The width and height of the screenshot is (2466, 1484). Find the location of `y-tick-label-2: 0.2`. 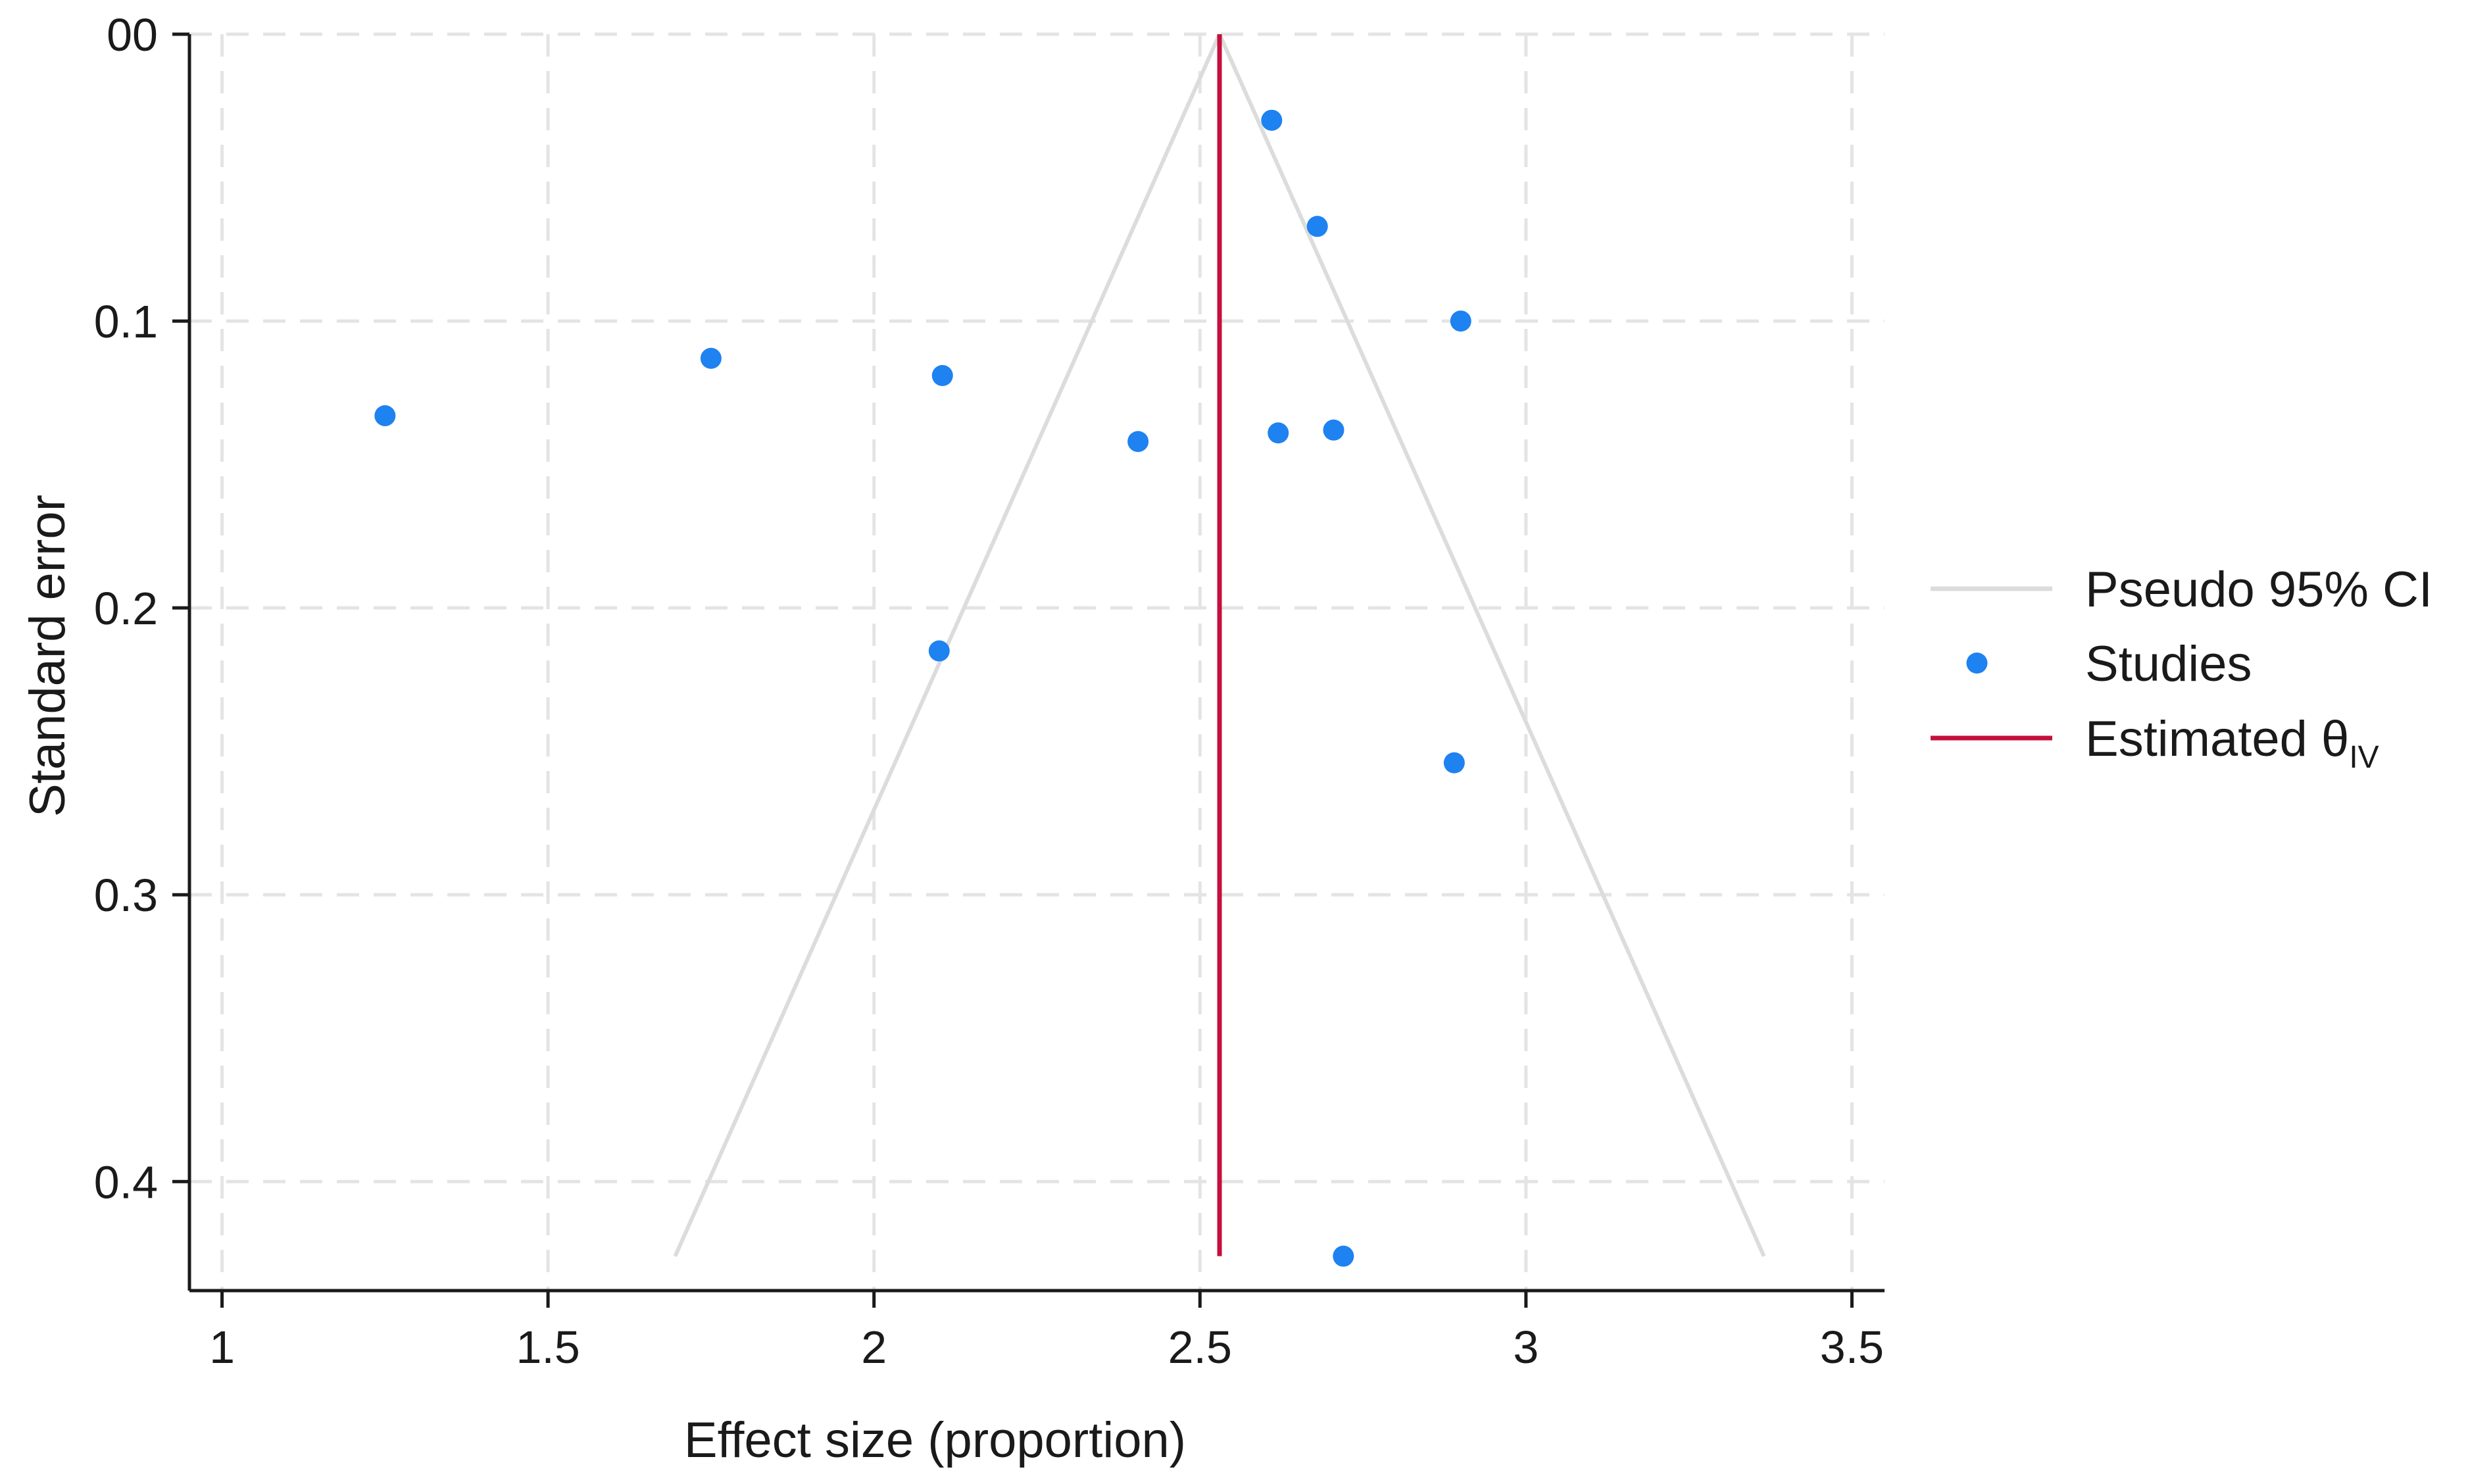

y-tick-label-2: 0.2 is located at coordinates (126, 608).